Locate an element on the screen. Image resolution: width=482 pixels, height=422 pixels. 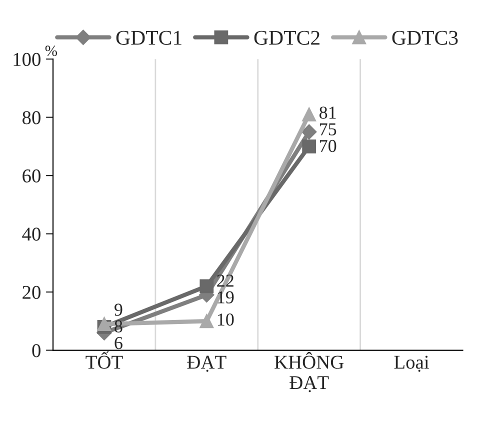
x-tick-label: TỐT is located at coordinates (104, 360).